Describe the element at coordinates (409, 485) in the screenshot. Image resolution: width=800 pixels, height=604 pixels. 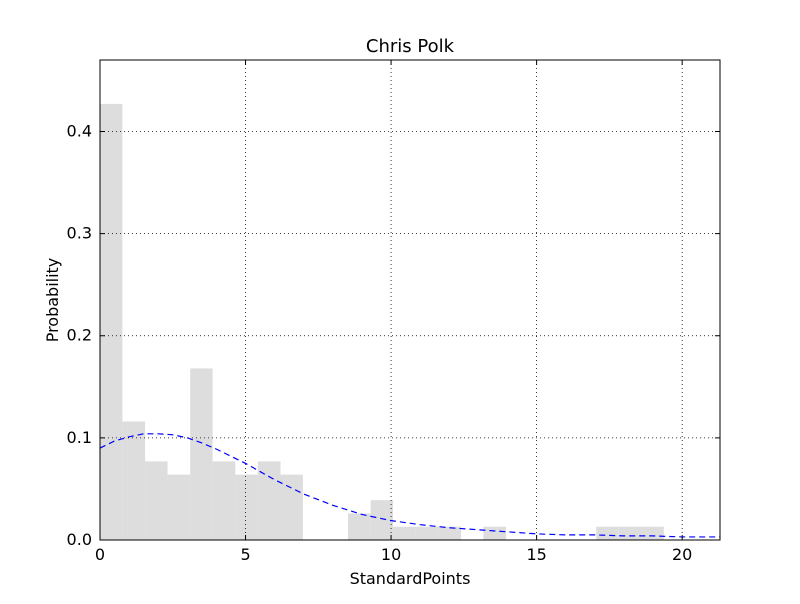
I see `fit-curve` at that location.